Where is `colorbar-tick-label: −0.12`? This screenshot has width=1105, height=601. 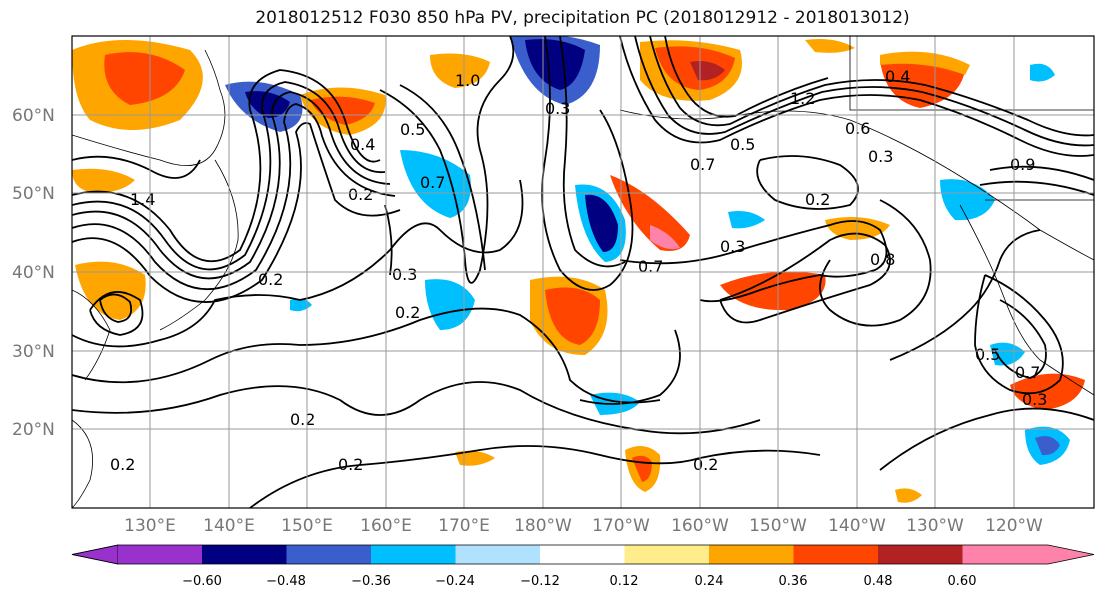
colorbar-tick-label: −0.12 is located at coordinates (540, 581).